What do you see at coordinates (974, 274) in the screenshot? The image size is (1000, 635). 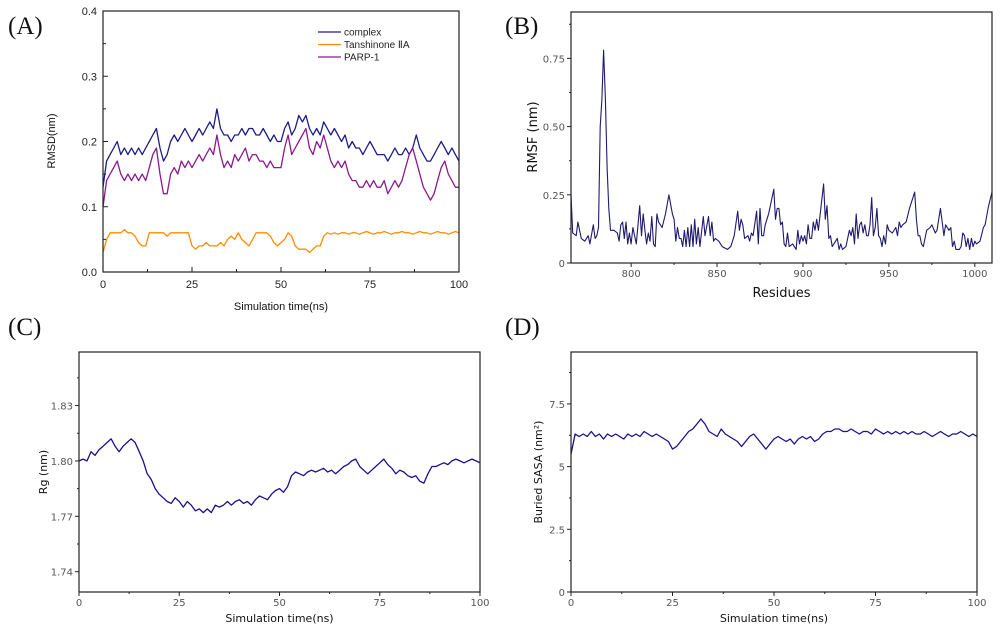 I see `x-tick-label: 1000` at bounding box center [974, 274].